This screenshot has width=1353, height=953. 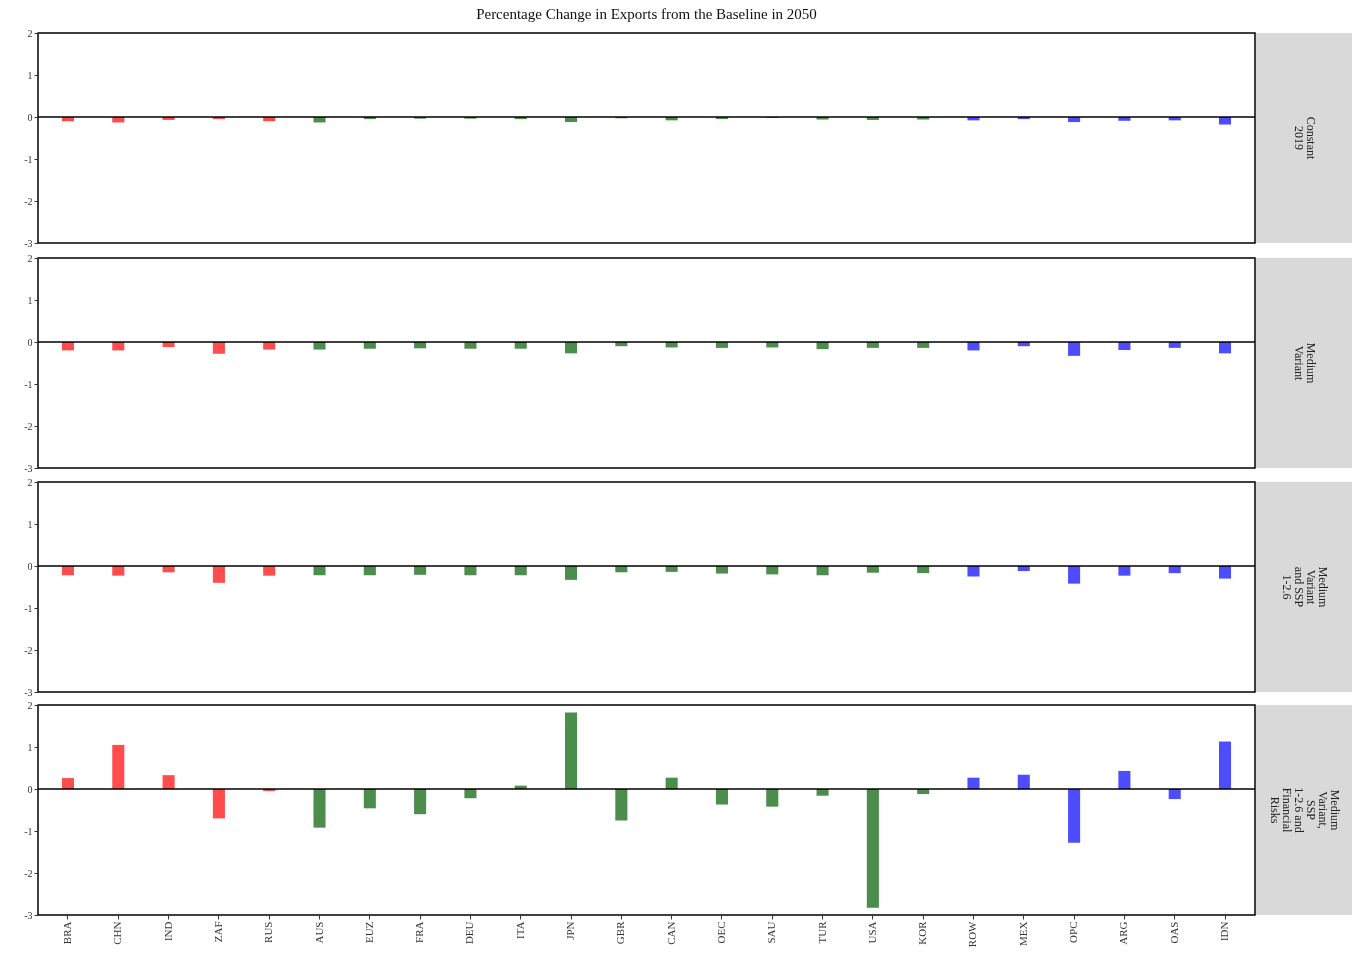 I want to click on x-tick-label: FRA, so click(x=419, y=932).